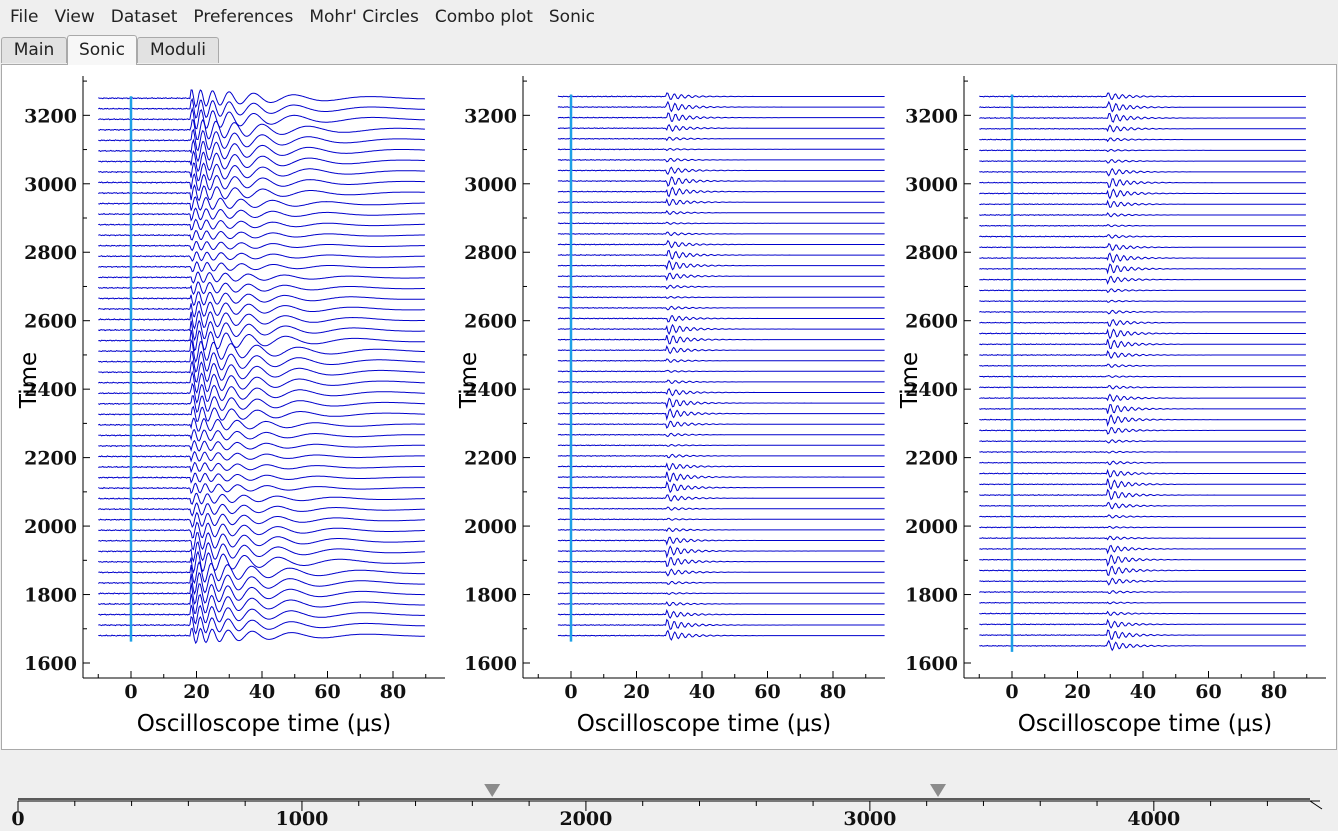  I want to click on timeline-tick-label: 1000, so click(302, 819).